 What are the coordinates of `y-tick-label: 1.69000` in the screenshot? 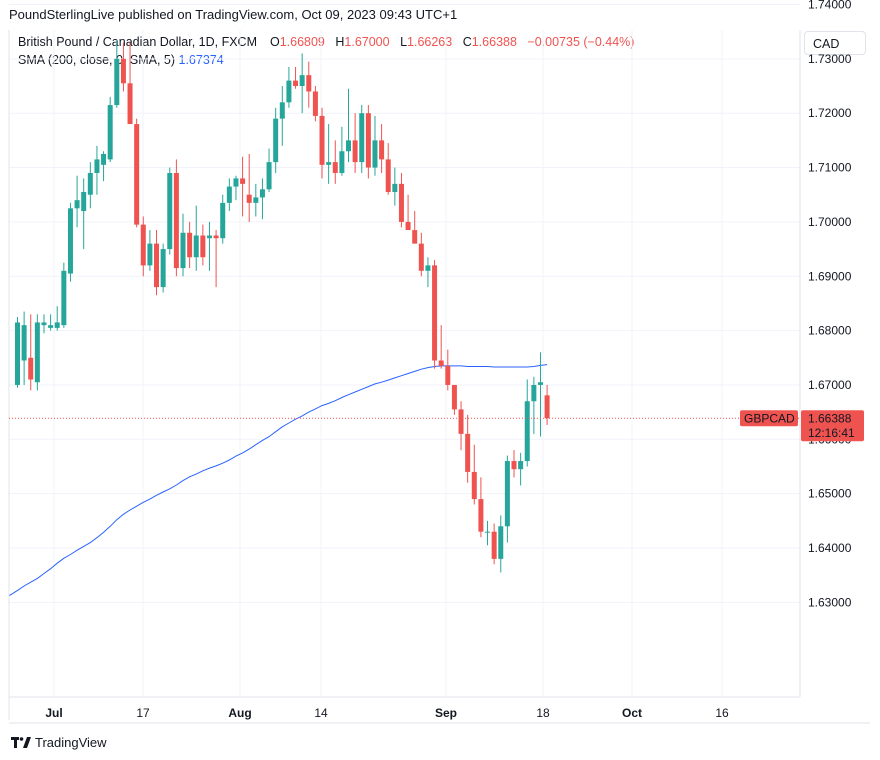 It's located at (830, 276).